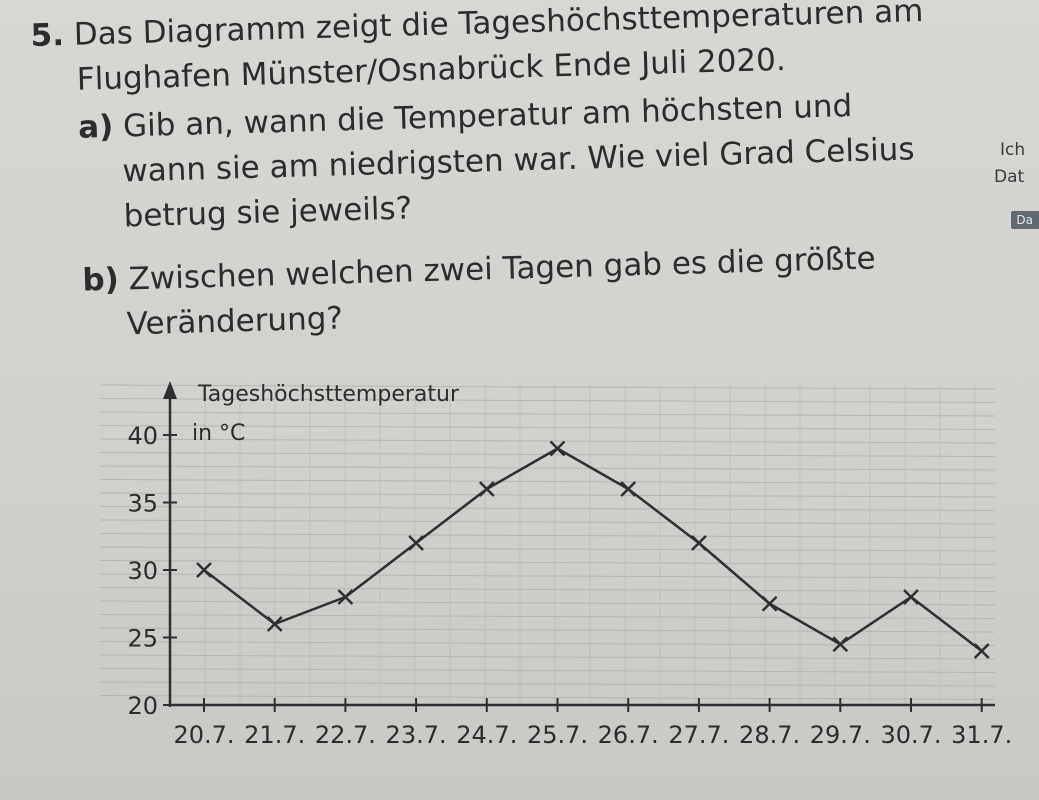 Image resolution: width=1039 pixels, height=800 pixels. Describe the element at coordinates (769, 735) in the screenshot. I see `x-tick-label: 28.7.` at that location.